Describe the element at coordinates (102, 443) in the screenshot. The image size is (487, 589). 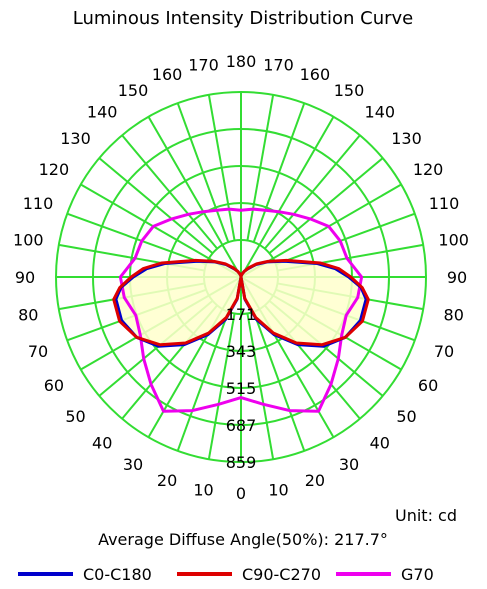
I see `angle-label-left-40: 40` at that location.